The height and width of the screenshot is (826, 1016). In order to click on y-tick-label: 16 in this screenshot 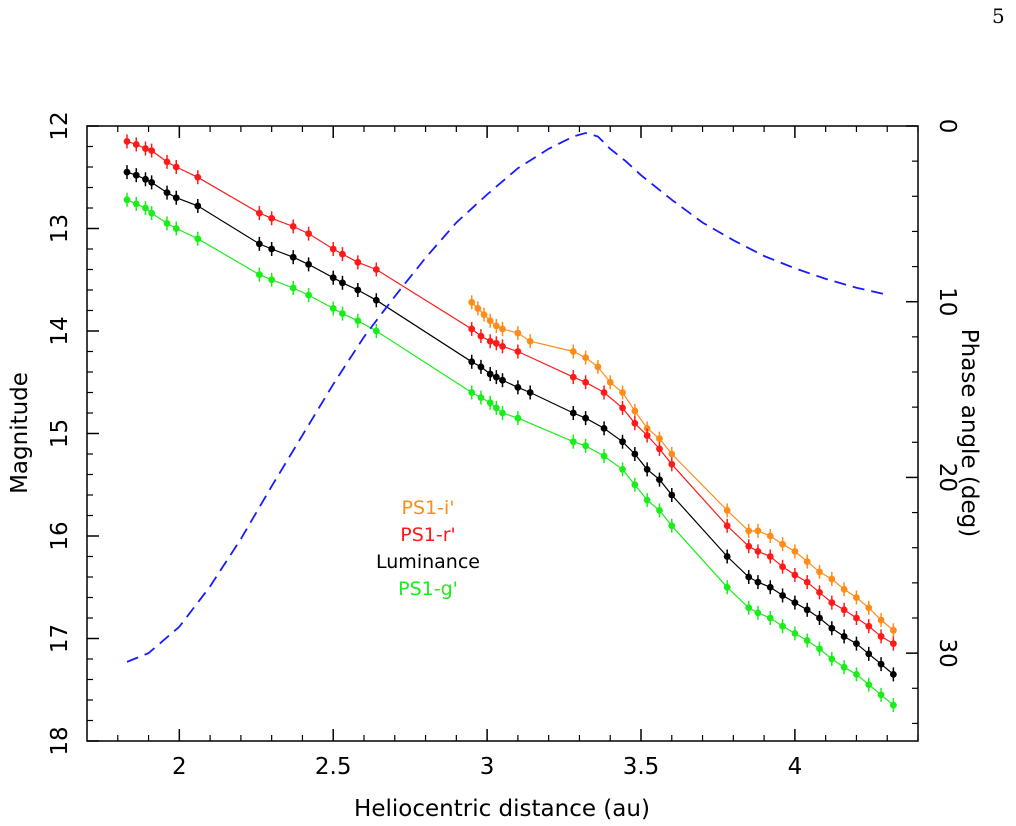, I will do `click(60, 535)`.